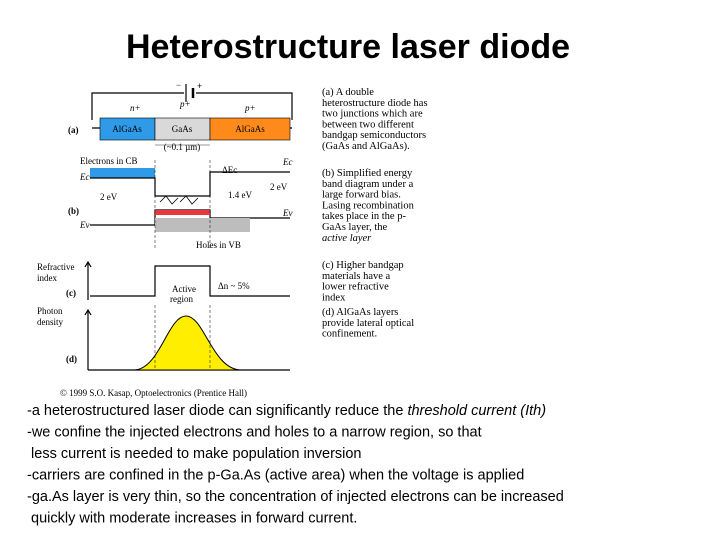  What do you see at coordinates (50, 311) in the screenshot?
I see `axis-label: Photon` at bounding box center [50, 311].